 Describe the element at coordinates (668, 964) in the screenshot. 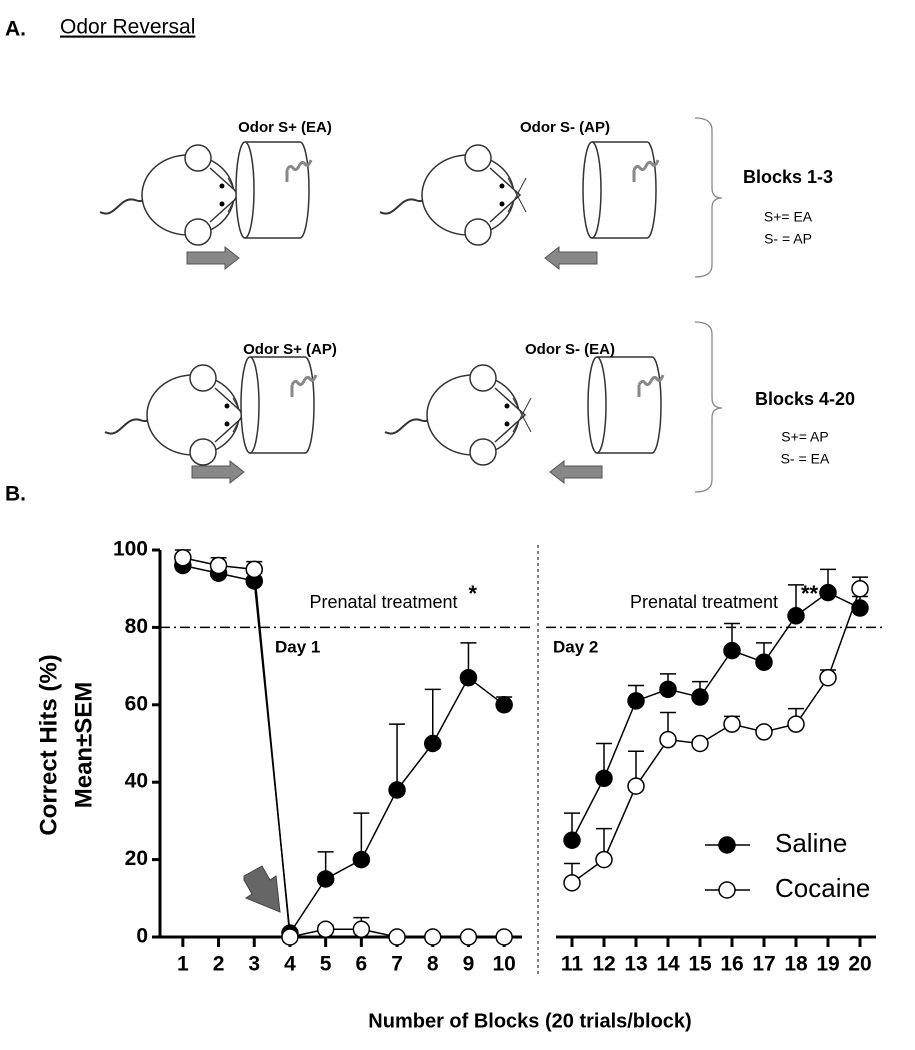

I see `x-tick-label: 14` at that location.